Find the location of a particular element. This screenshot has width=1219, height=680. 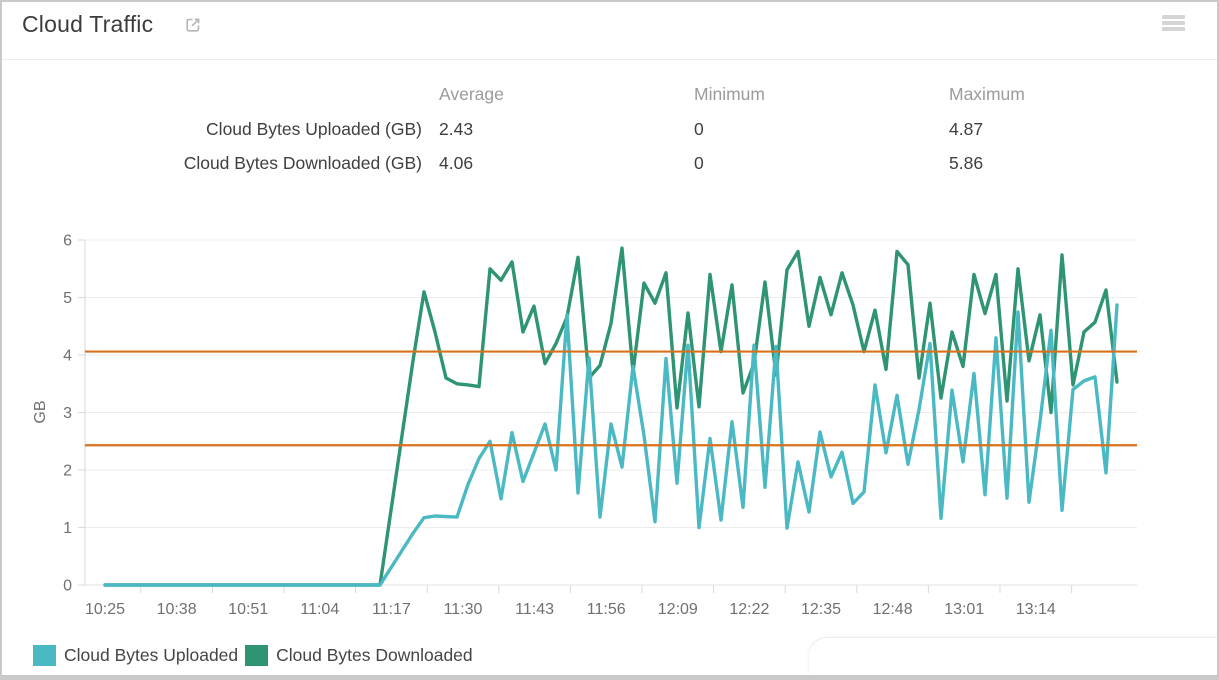

svg-text: 12:48 is located at coordinates (893, 609).